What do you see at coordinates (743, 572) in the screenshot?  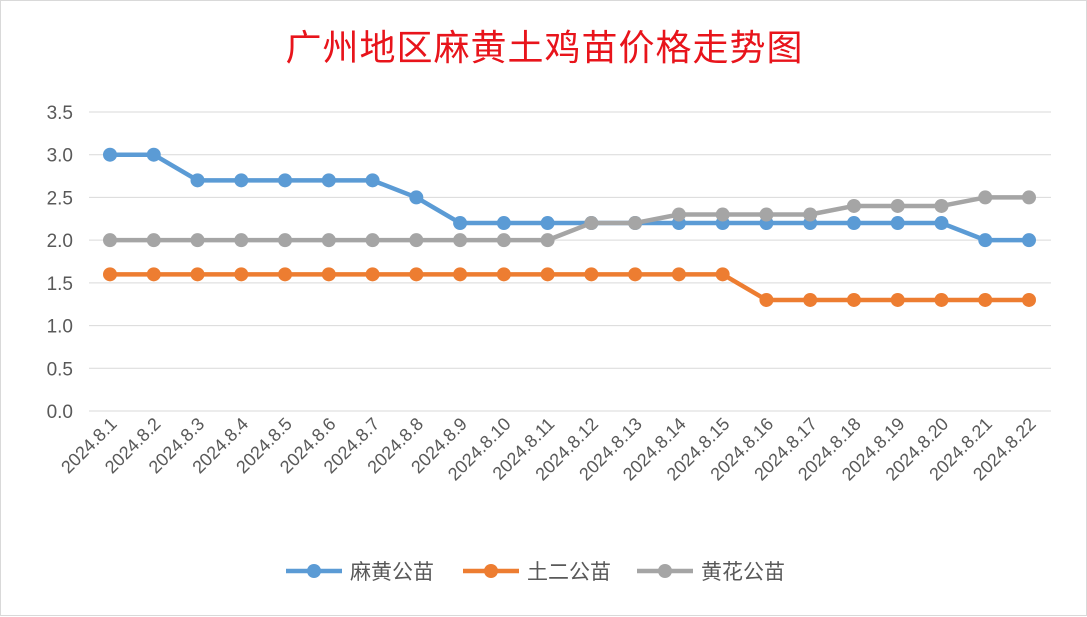 I see `legend-label: 黄花公苗` at bounding box center [743, 572].